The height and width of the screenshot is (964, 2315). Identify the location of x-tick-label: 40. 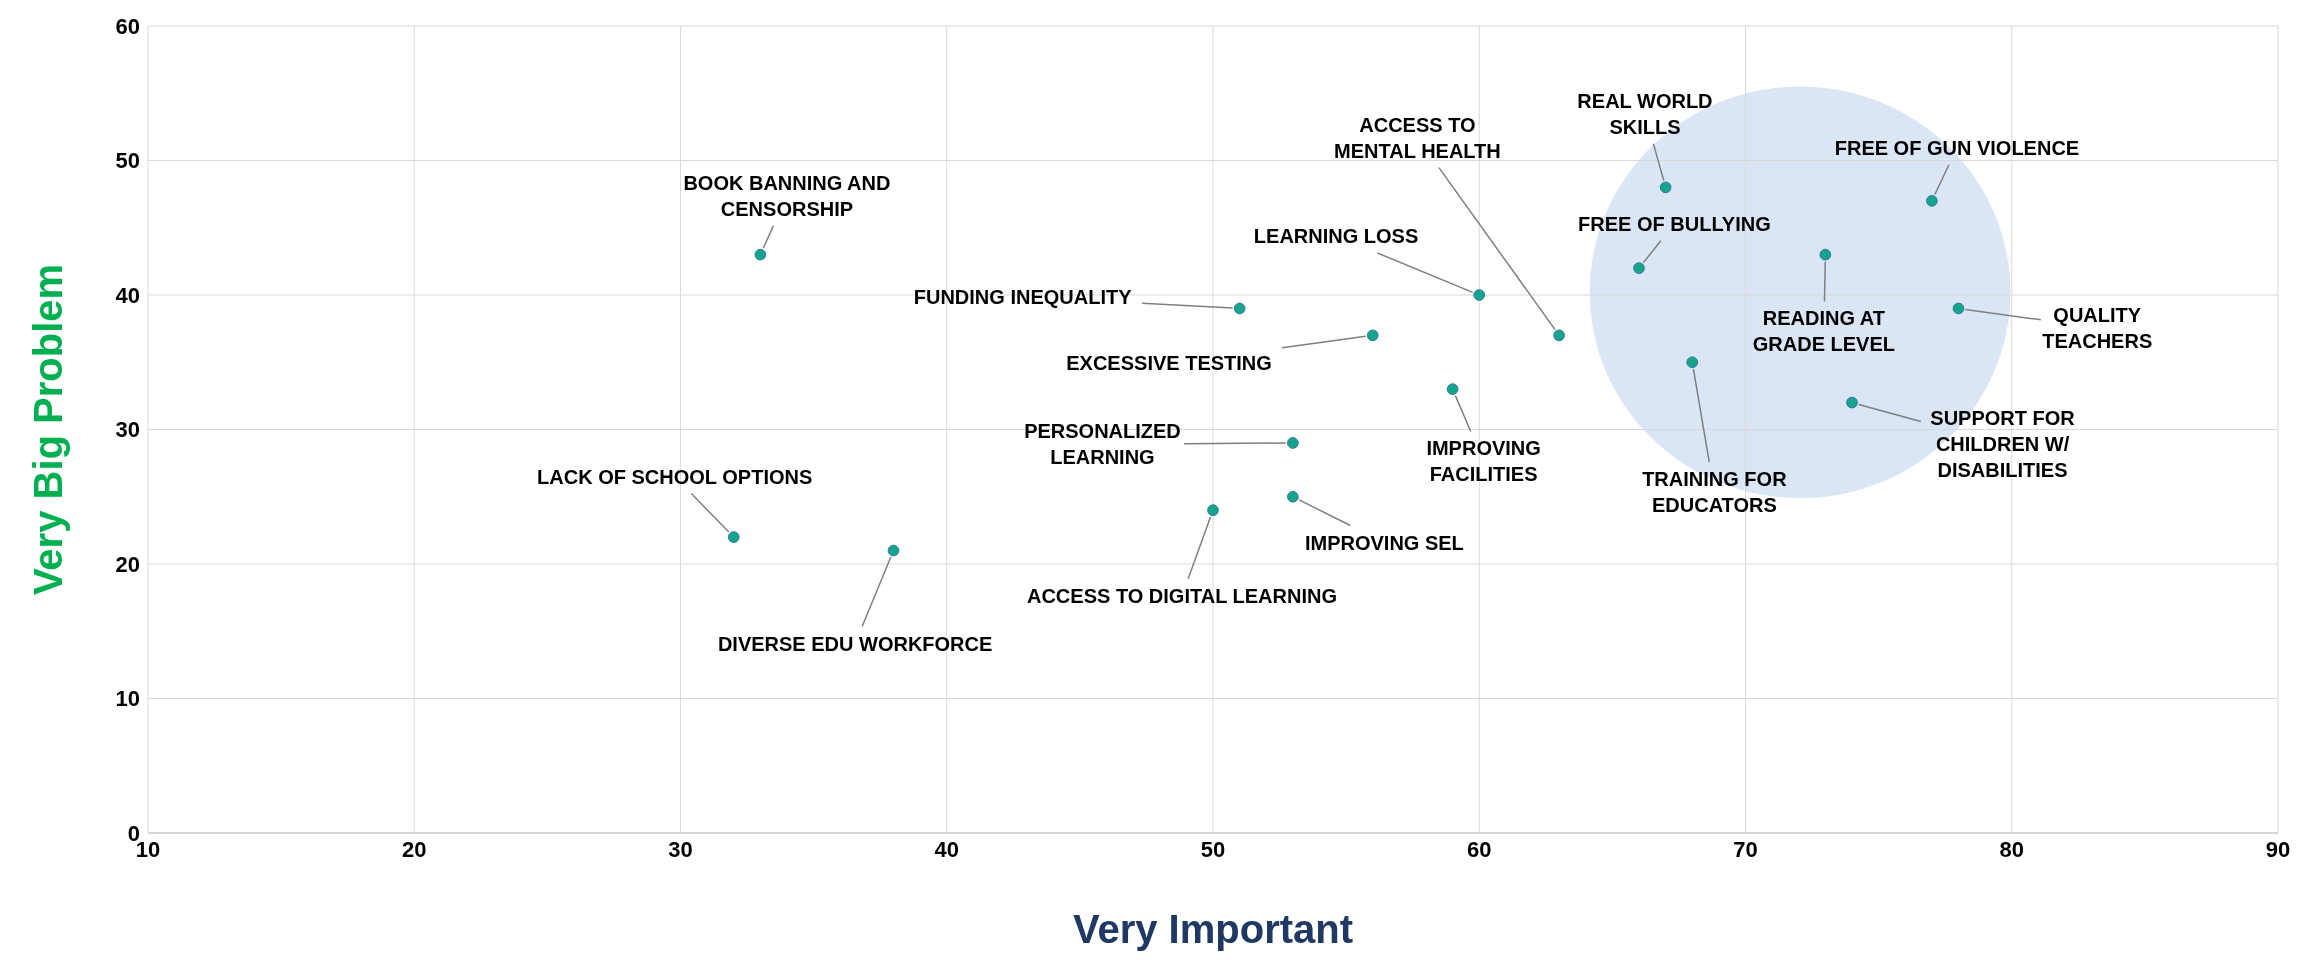
(946, 849).